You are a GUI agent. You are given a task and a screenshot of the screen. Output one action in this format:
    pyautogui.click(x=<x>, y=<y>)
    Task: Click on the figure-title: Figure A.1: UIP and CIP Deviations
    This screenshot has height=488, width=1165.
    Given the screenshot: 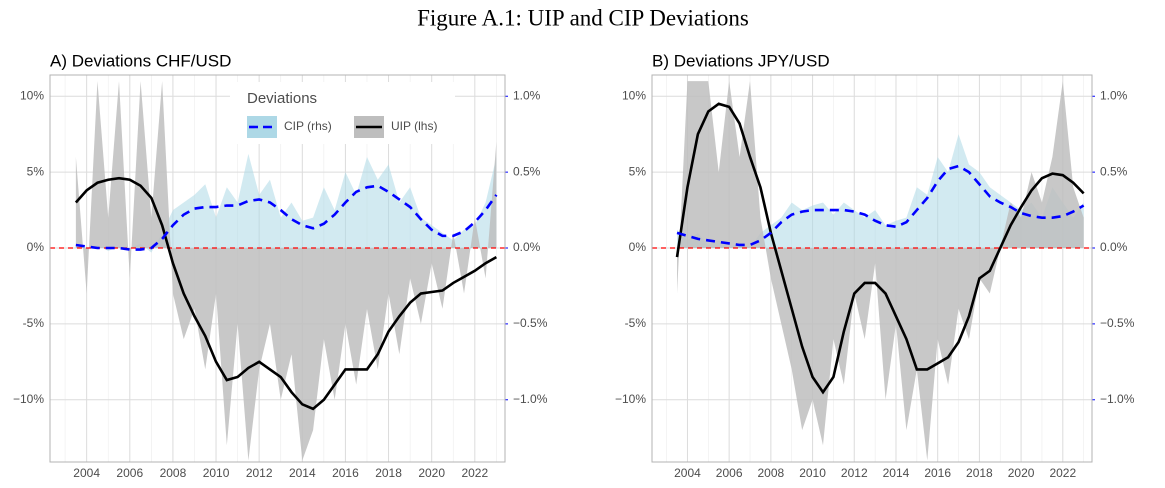 What is the action you would take?
    pyautogui.click(x=583, y=17)
    